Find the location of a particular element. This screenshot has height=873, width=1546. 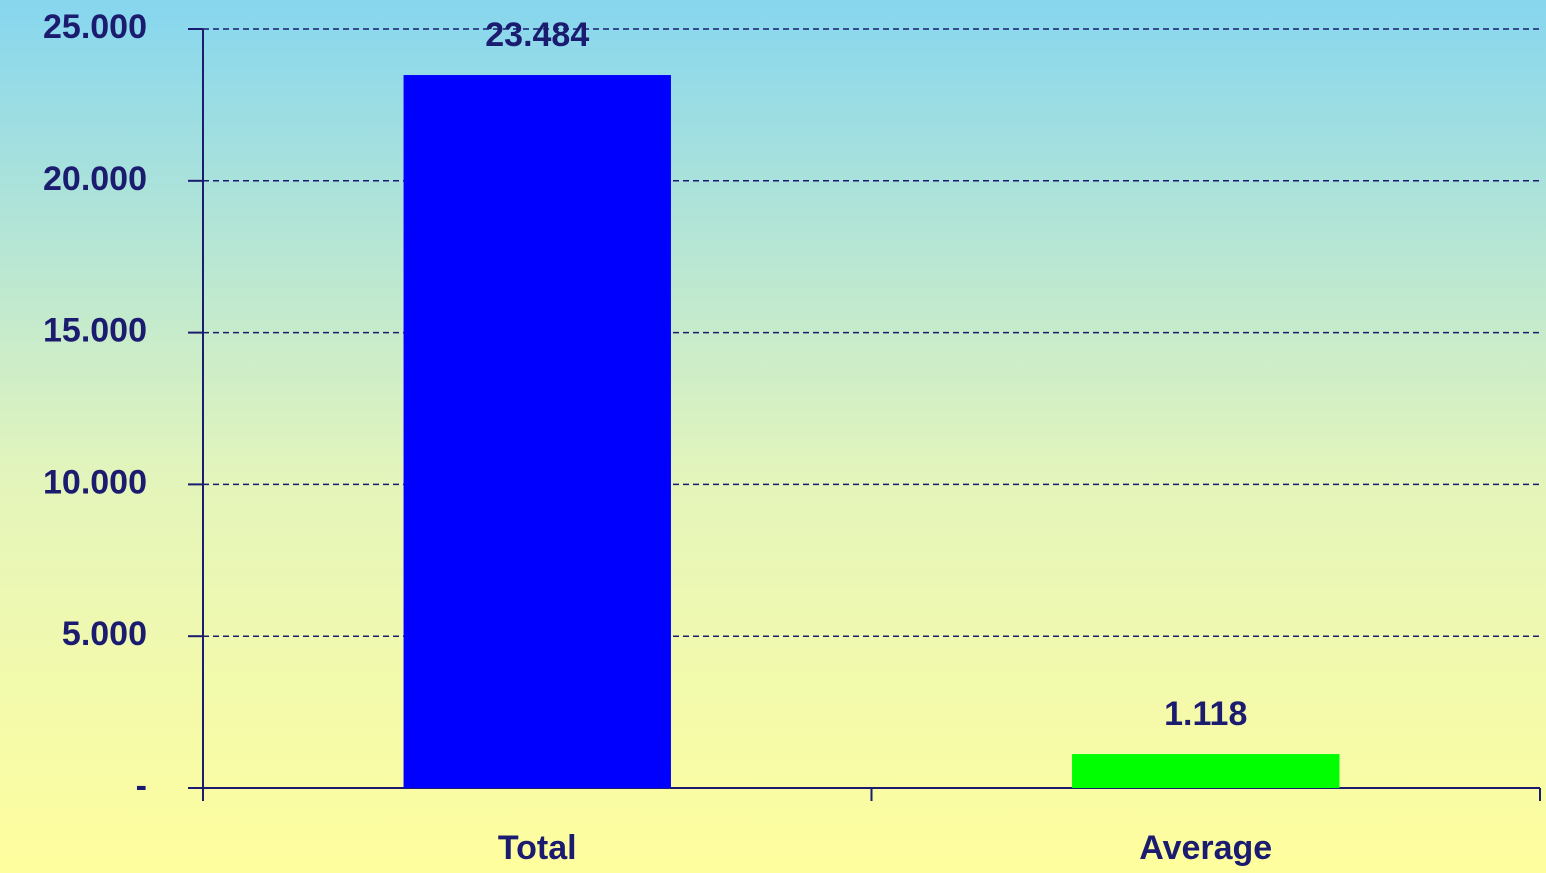

value-label: 1.118 is located at coordinates (1205, 714).